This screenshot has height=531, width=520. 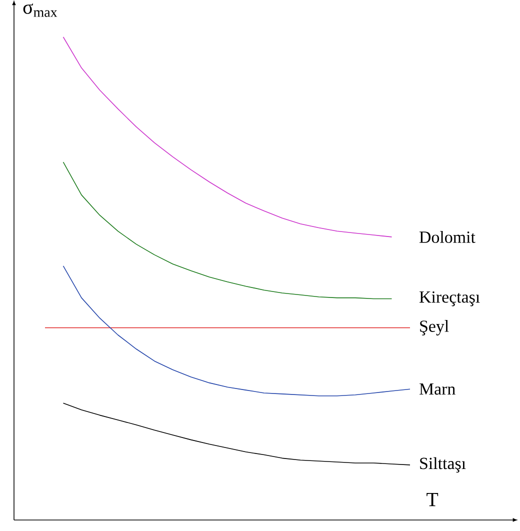 What do you see at coordinates (40, 10) in the screenshot?
I see `y-axis-title: σ$_{max}$` at bounding box center [40, 10].